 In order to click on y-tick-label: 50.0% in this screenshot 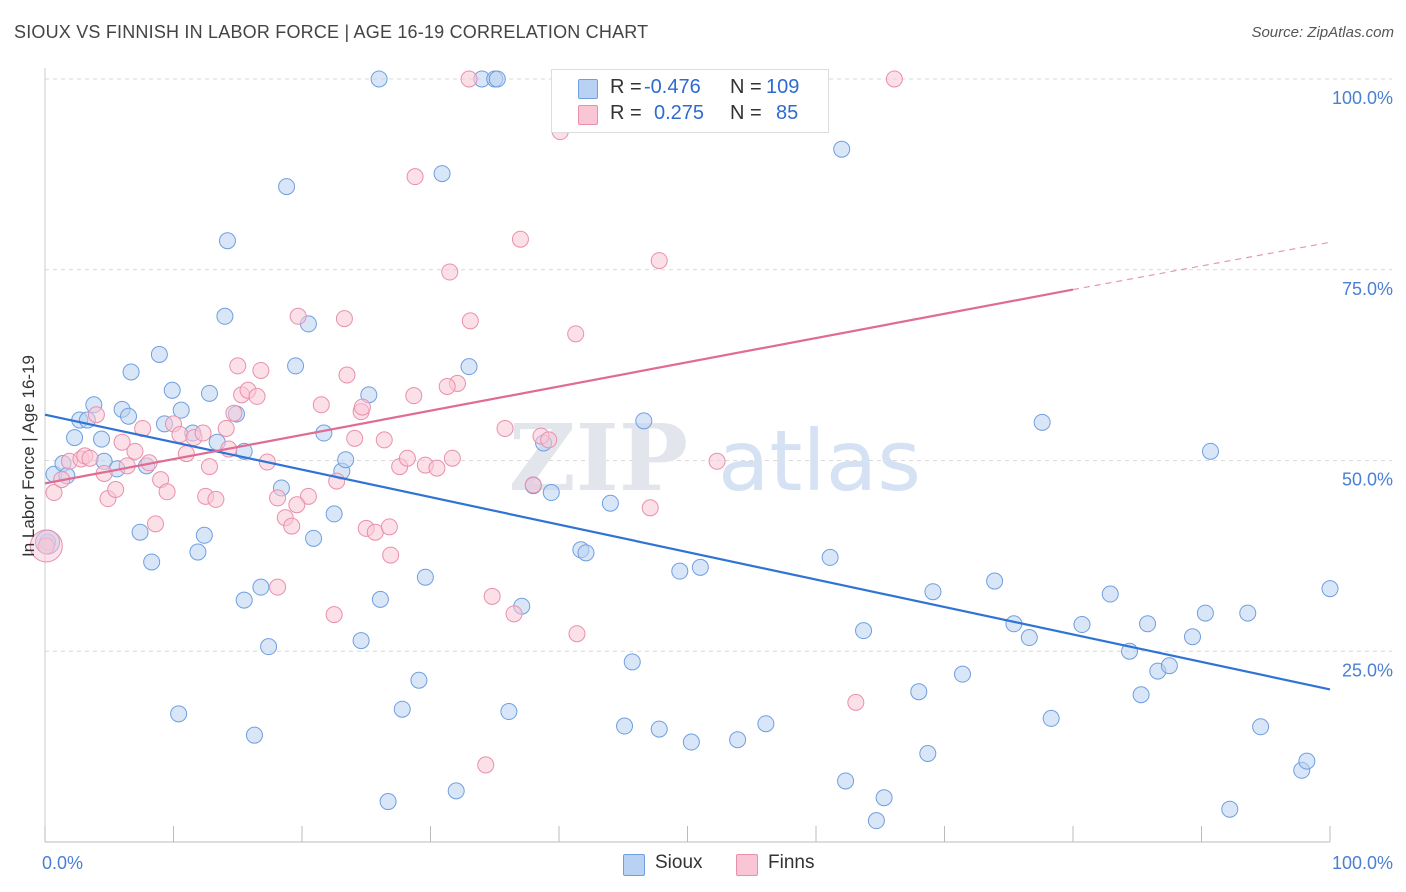, I will do `click(1367, 480)`.